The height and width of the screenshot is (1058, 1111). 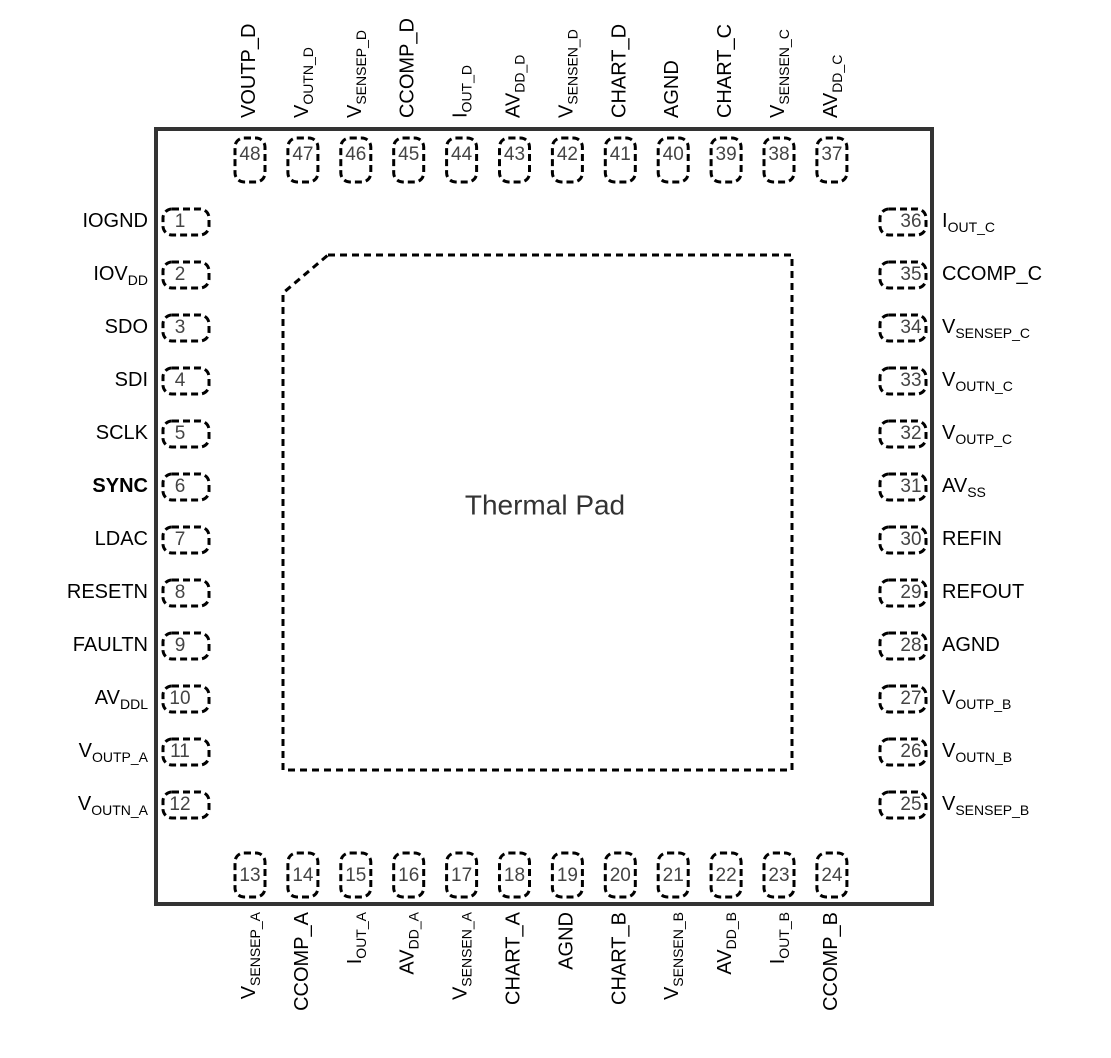 What do you see at coordinates (121, 699) in the screenshot?
I see `pin-label: AVDDL` at bounding box center [121, 699].